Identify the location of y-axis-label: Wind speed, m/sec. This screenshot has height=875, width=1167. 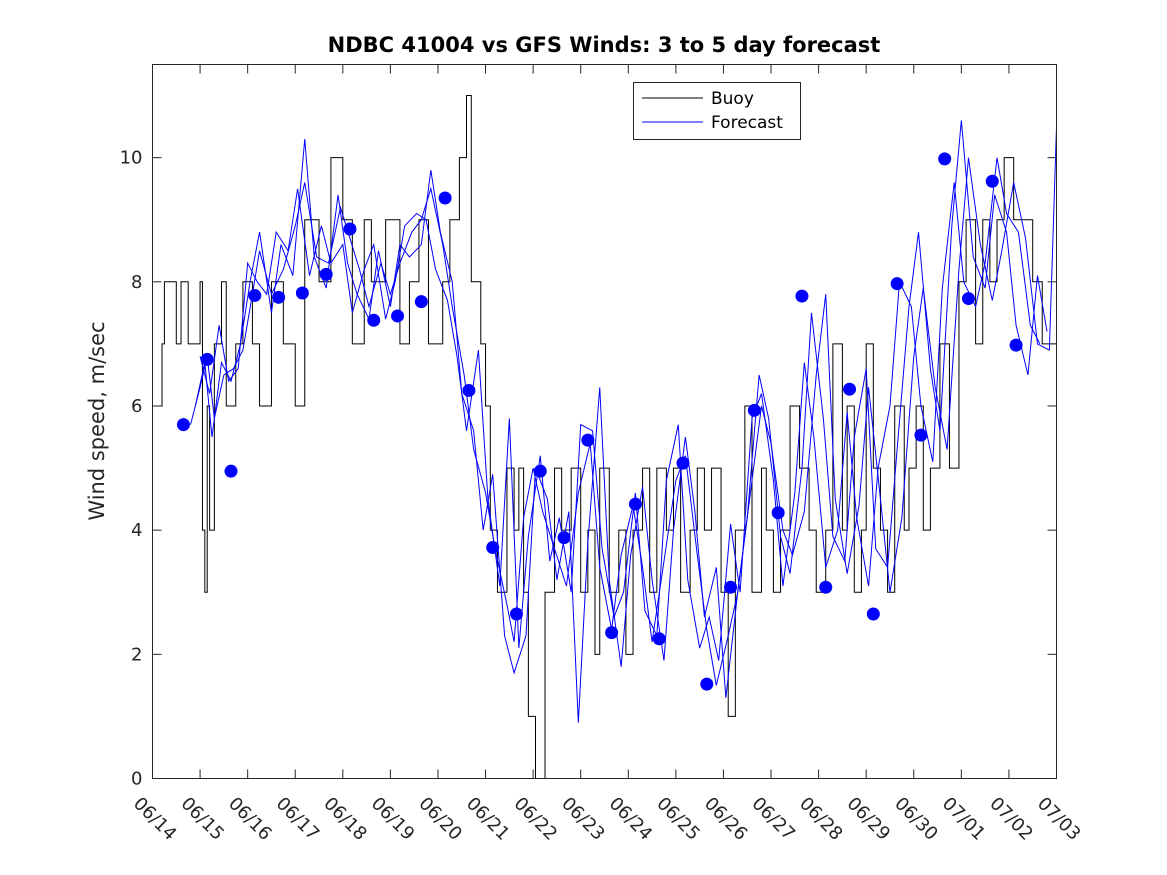
(97, 420).